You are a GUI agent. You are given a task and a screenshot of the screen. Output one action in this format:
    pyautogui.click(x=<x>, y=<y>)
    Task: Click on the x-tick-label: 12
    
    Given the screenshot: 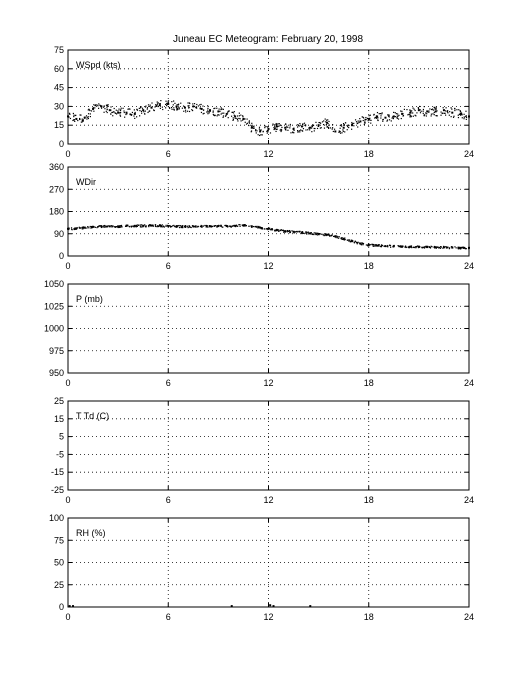 What is the action you would take?
    pyautogui.click(x=268, y=383)
    